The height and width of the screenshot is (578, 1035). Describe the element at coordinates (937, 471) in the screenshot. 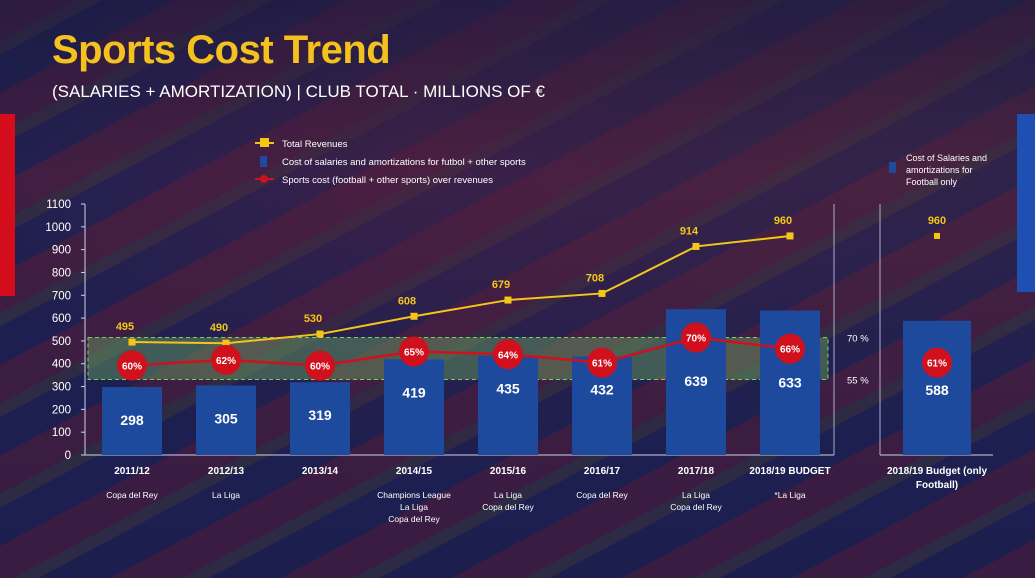

I see `football-category-label: 2018/19 Budget (only` at that location.